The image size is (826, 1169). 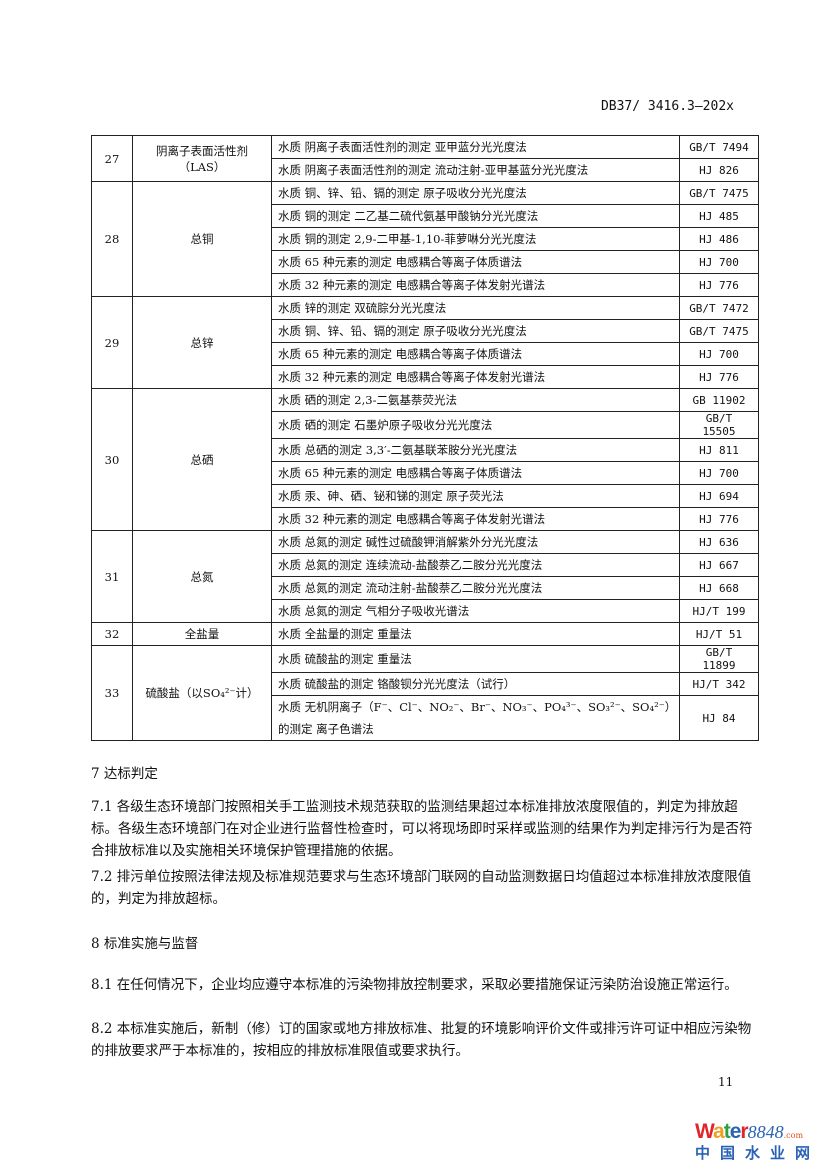 What do you see at coordinates (719, 496) in the screenshot?
I see `standard-number: HJ 694` at bounding box center [719, 496].